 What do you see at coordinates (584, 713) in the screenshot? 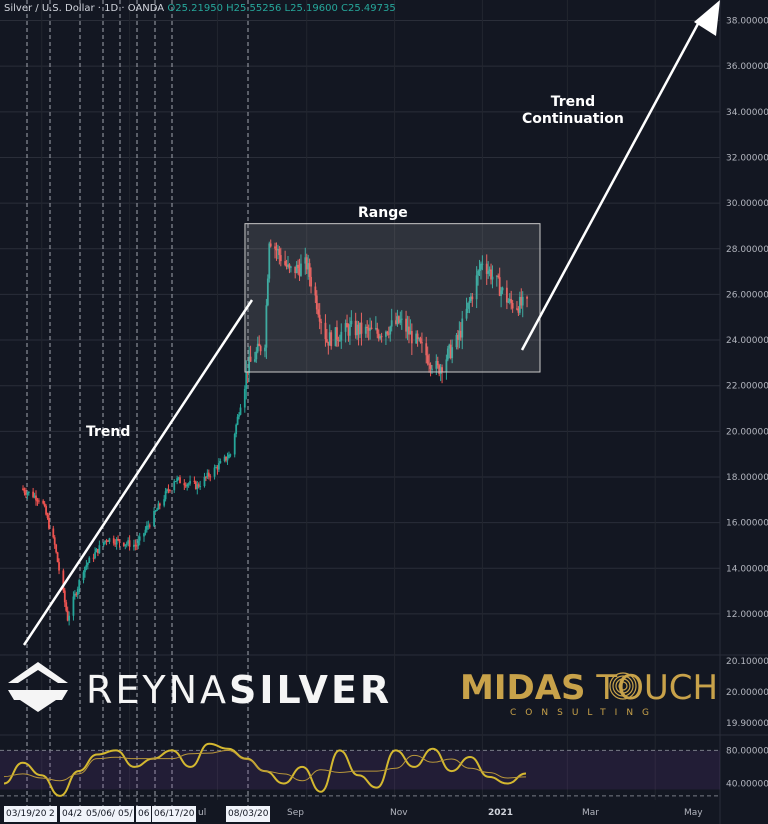
I see `consulting-wordmark: CONSULTING` at bounding box center [584, 713].